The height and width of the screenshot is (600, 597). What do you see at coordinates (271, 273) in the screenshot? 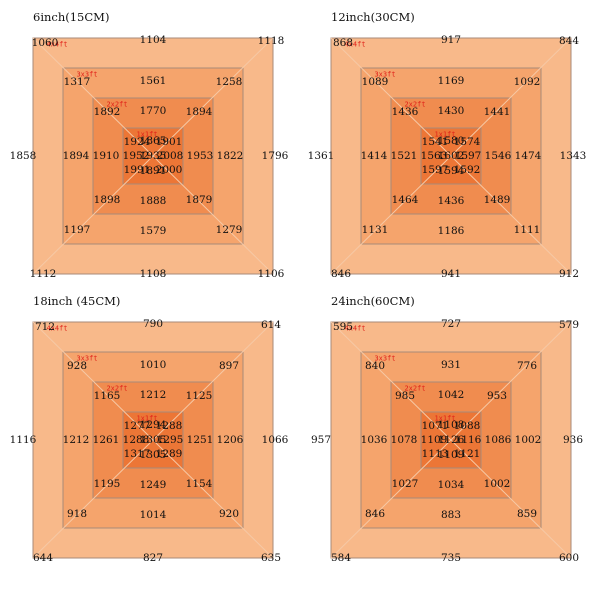
I see `corner-reading: 1106` at bounding box center [271, 273].